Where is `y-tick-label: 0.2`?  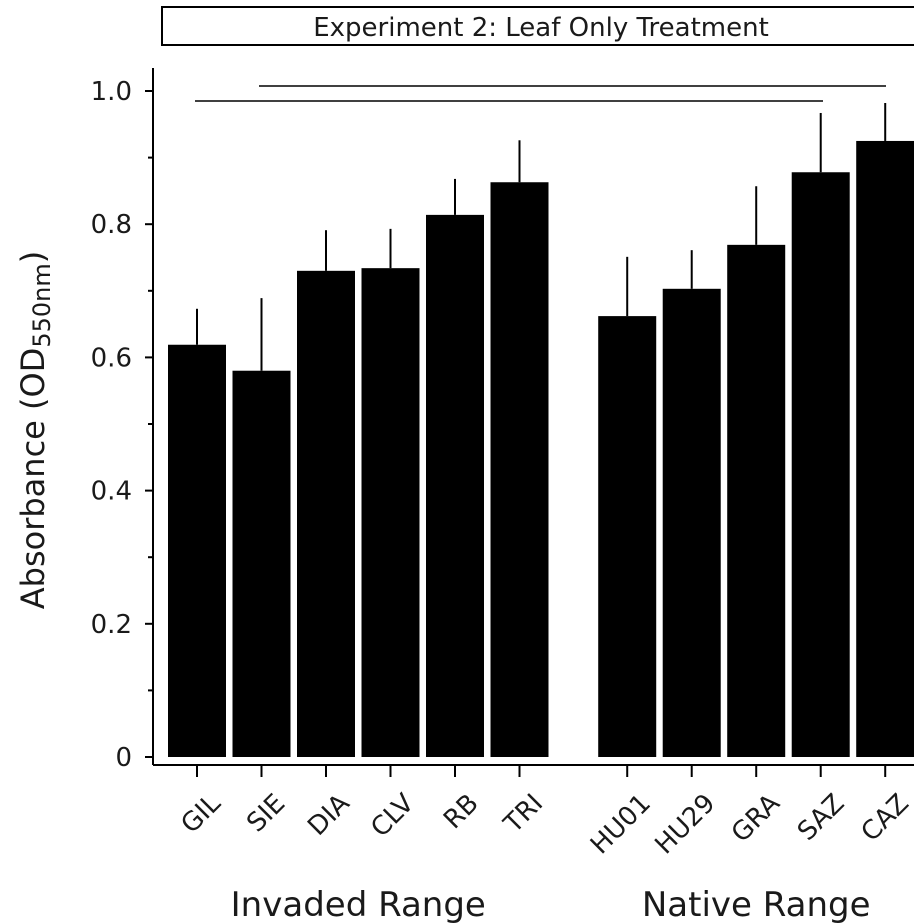
y-tick-label: 0.2 is located at coordinates (111, 625).